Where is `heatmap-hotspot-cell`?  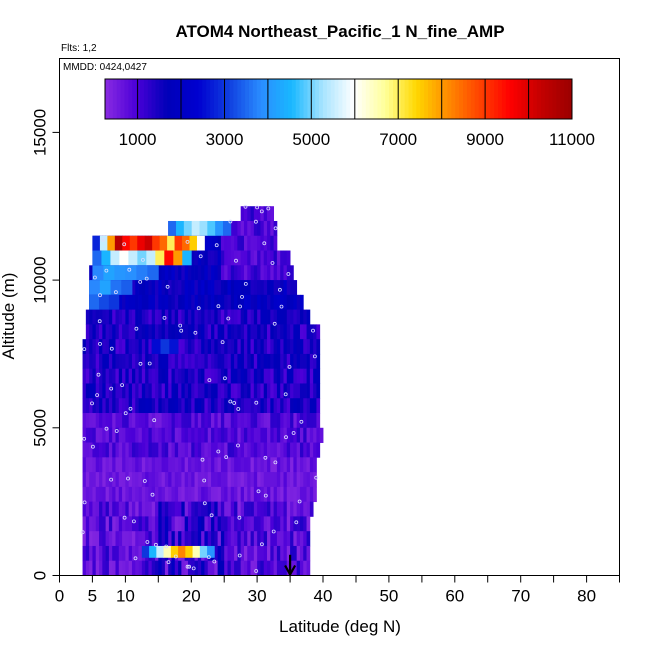
heatmap-hotspot-cell is located at coordinates (196, 551).